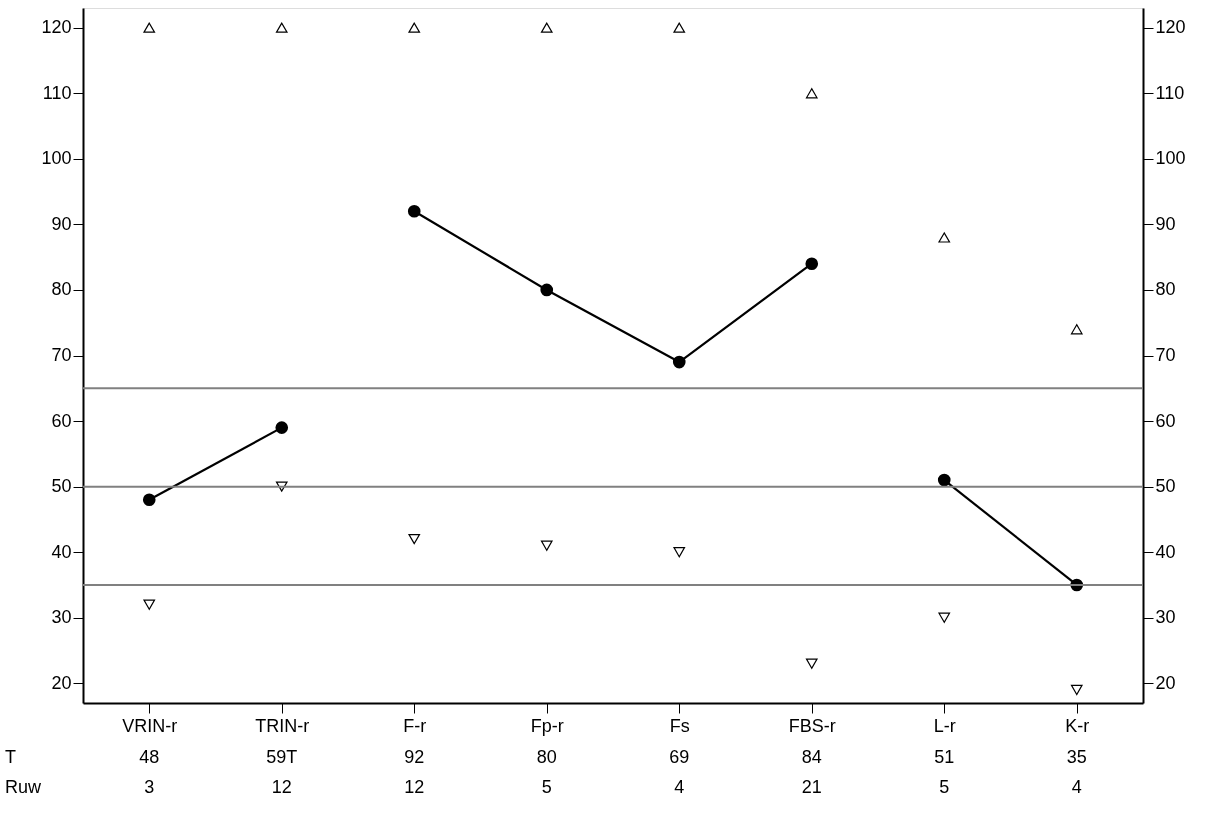  Describe the element at coordinates (1165, 420) in the screenshot. I see `y2-tick-label: 60` at that location.